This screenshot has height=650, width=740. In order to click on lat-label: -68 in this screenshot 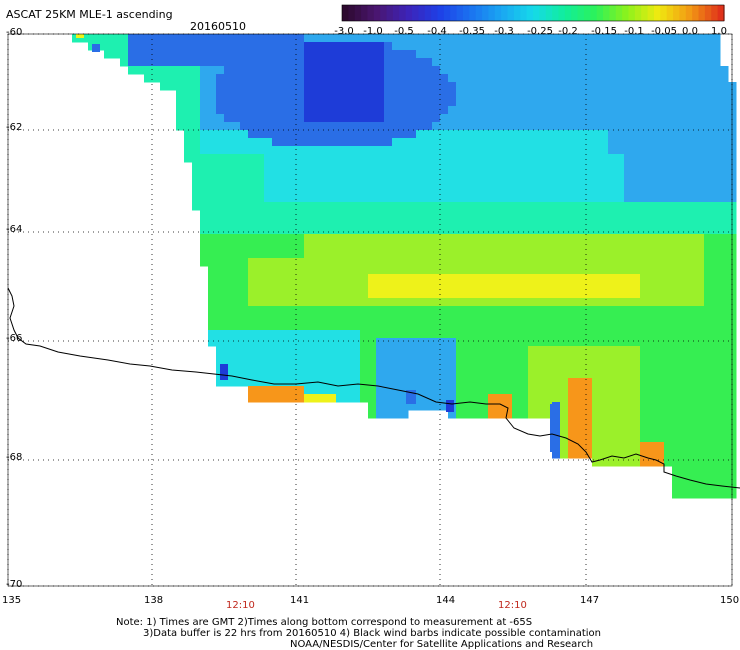, I will do `click(14, 457)`.